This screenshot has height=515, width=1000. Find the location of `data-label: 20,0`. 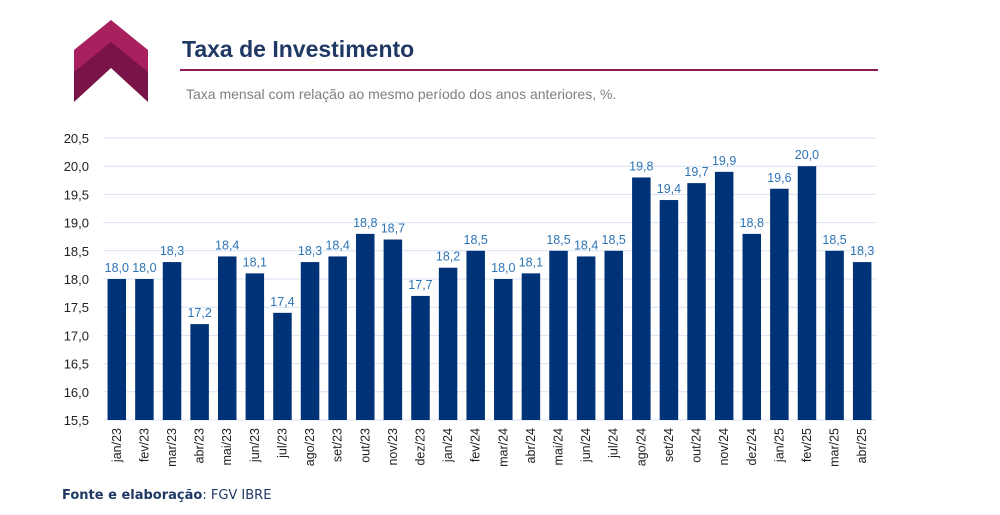

data-label: 20,0 is located at coordinates (807, 155).